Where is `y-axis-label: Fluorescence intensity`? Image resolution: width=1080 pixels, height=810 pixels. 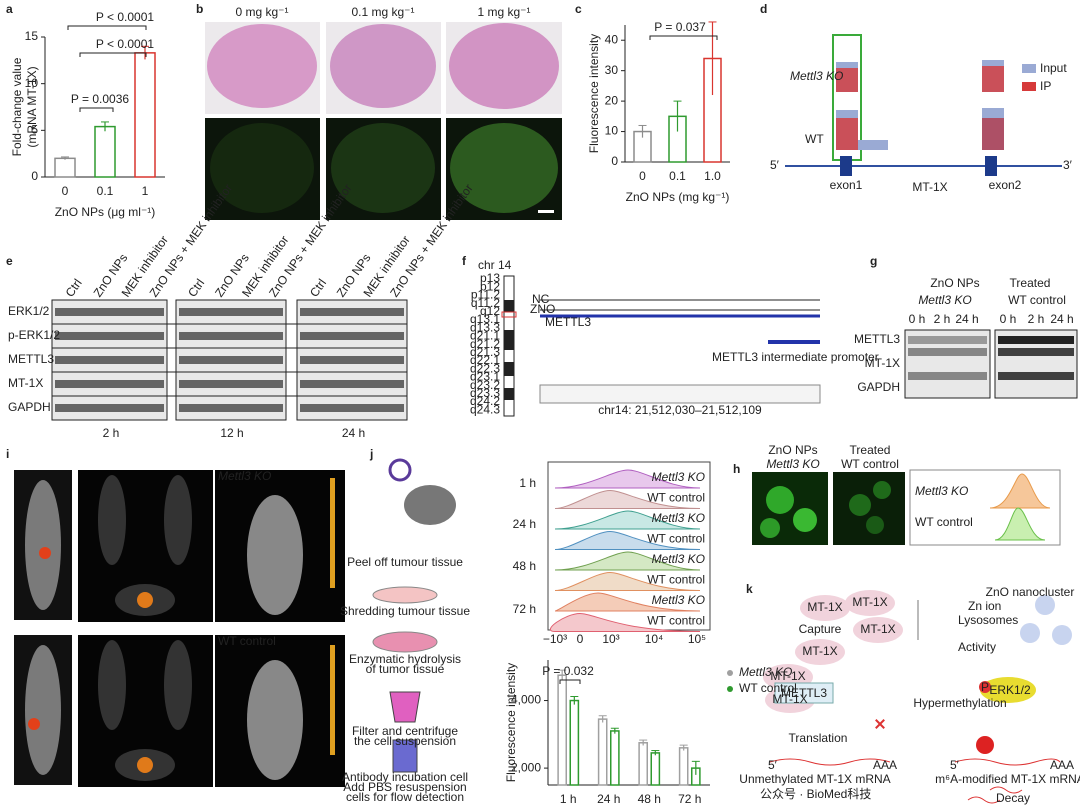
y-axis-label: Fluorescence intensity is located at coordinates (594, 93).